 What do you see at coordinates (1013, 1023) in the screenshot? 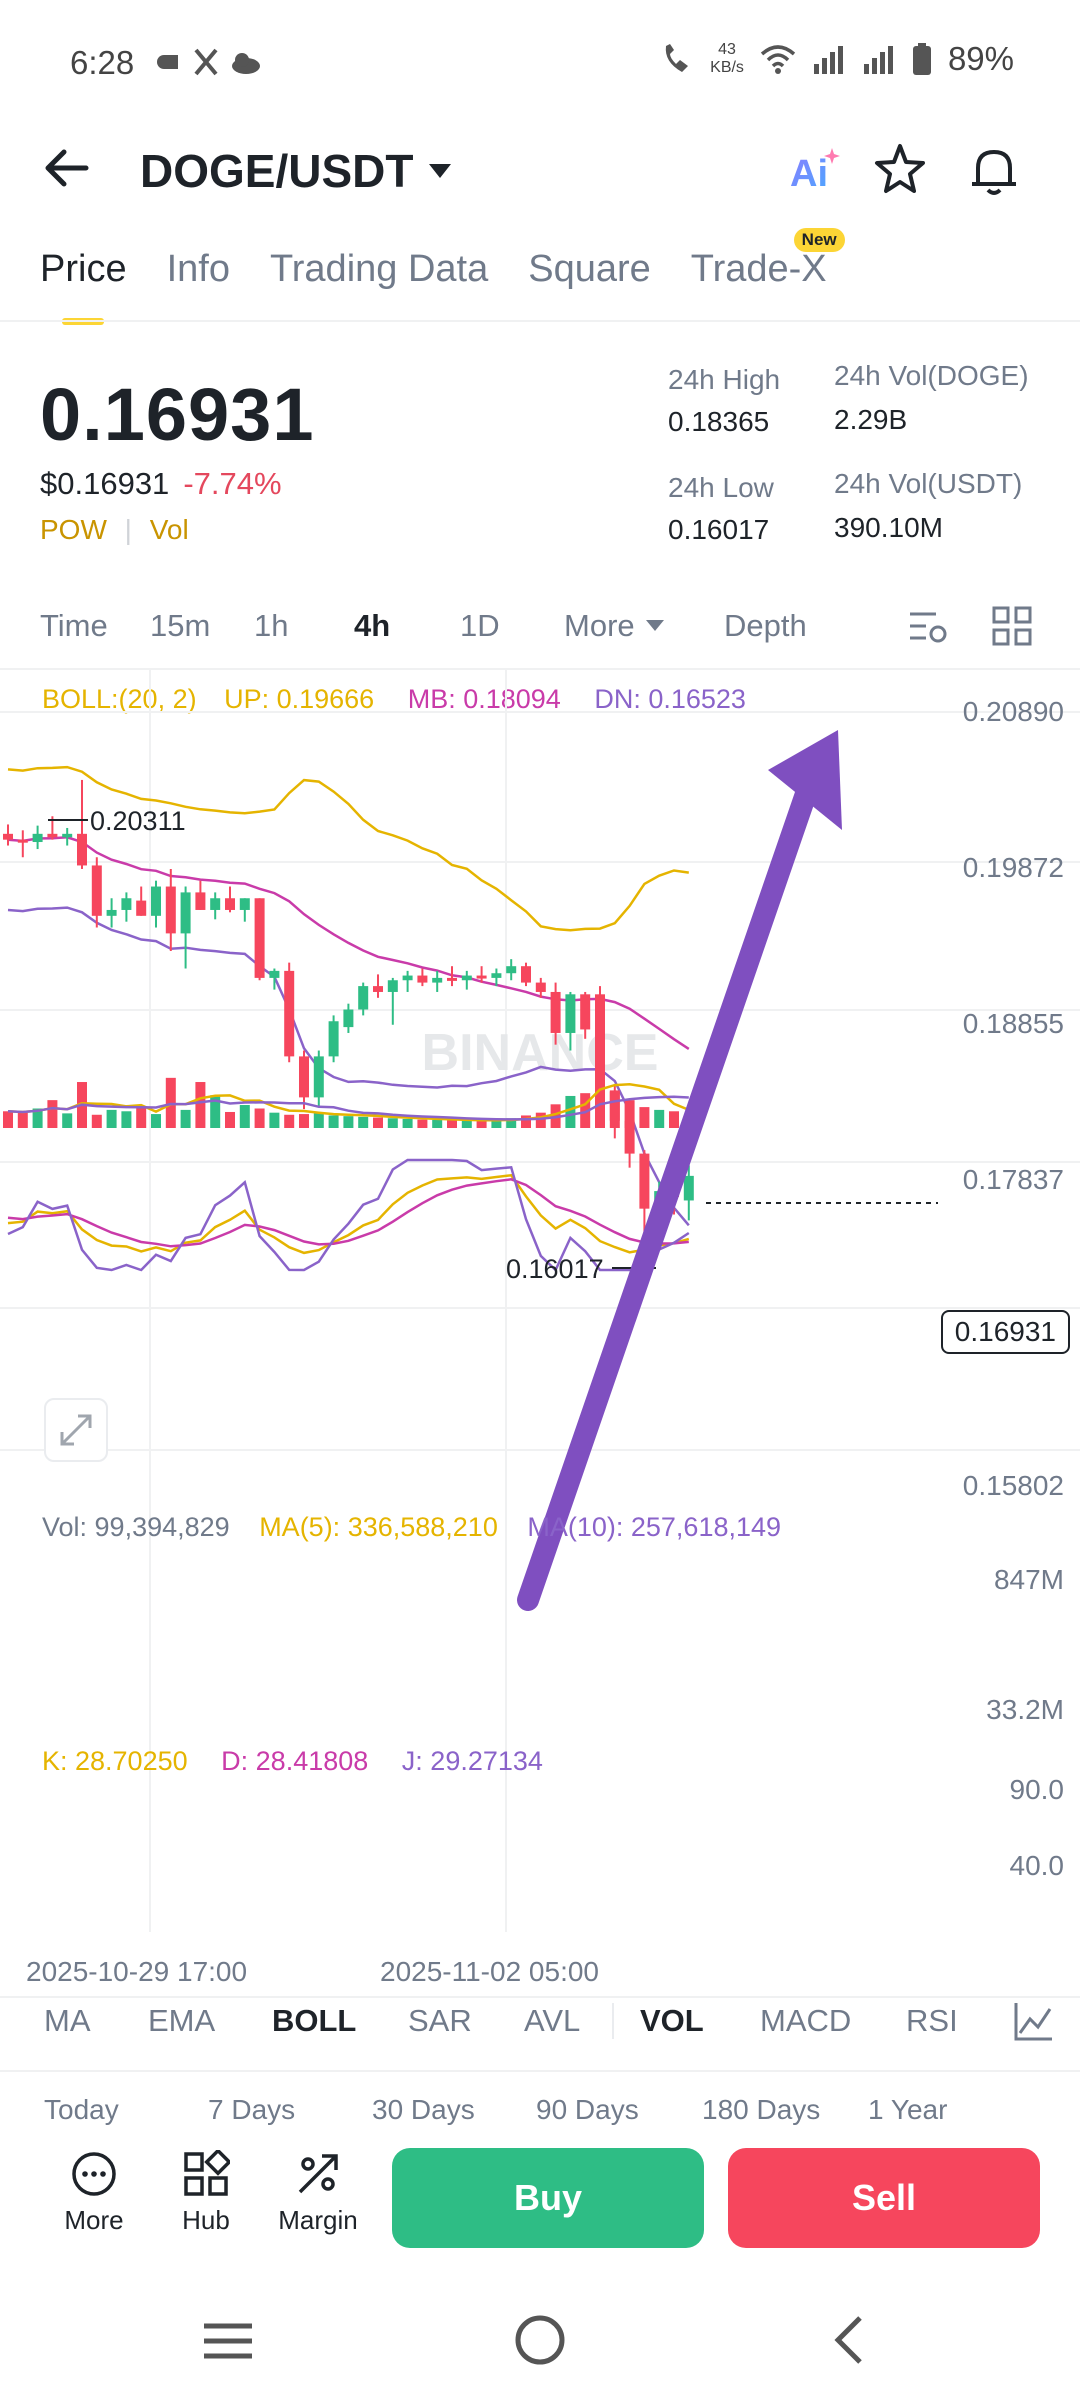
I see `price-axis-3: 0.18855` at bounding box center [1013, 1023].